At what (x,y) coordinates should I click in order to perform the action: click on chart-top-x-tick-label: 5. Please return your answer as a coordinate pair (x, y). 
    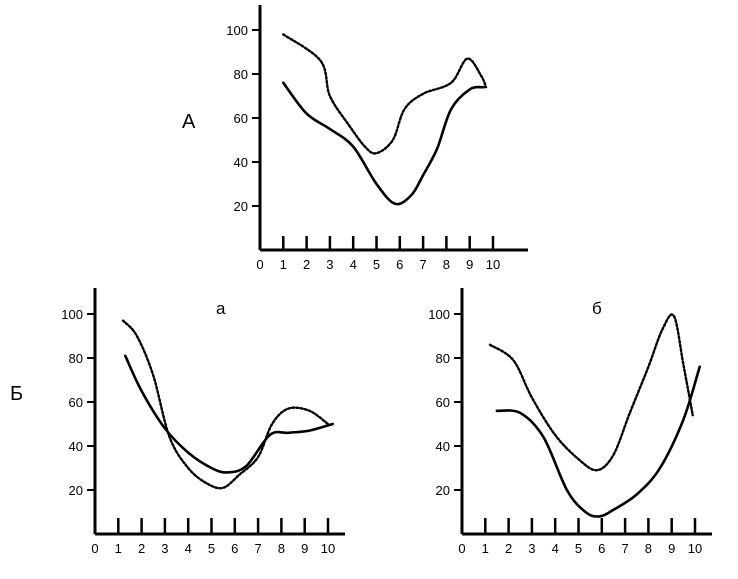
    Looking at the image, I should click on (376, 264).